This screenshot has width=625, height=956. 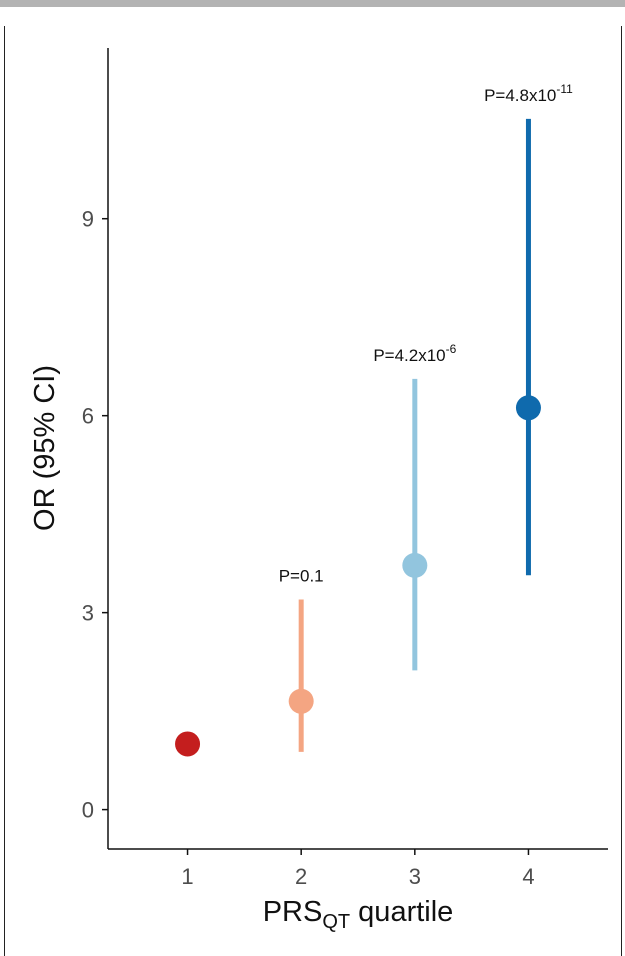 I want to click on or-point-q3, so click(x=415, y=565).